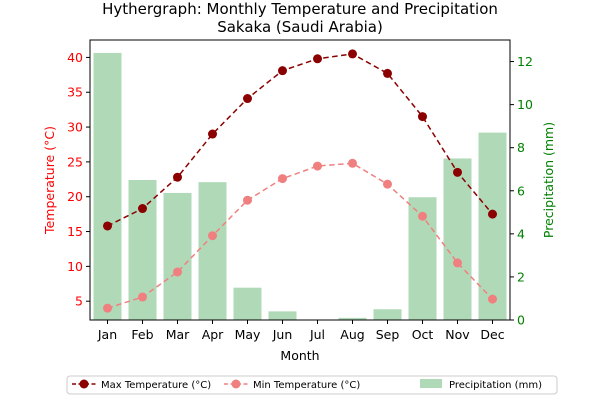 The height and width of the screenshot is (405, 600). I want to click on min-temp-point-mar, so click(177, 272).